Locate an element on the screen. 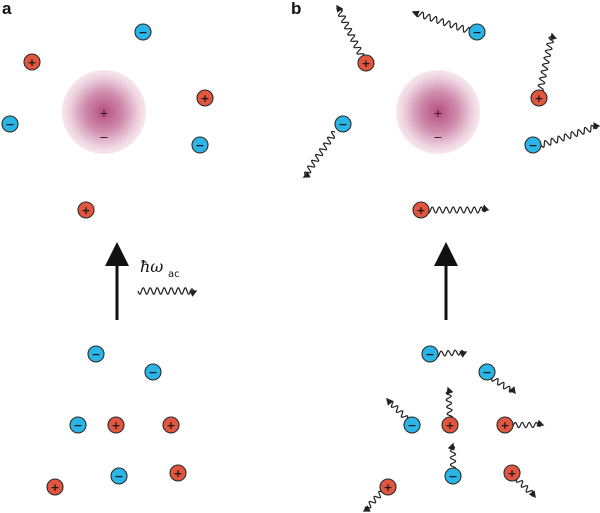 This screenshot has width=600, height=513. photon-subscript: ac is located at coordinates (174, 274).